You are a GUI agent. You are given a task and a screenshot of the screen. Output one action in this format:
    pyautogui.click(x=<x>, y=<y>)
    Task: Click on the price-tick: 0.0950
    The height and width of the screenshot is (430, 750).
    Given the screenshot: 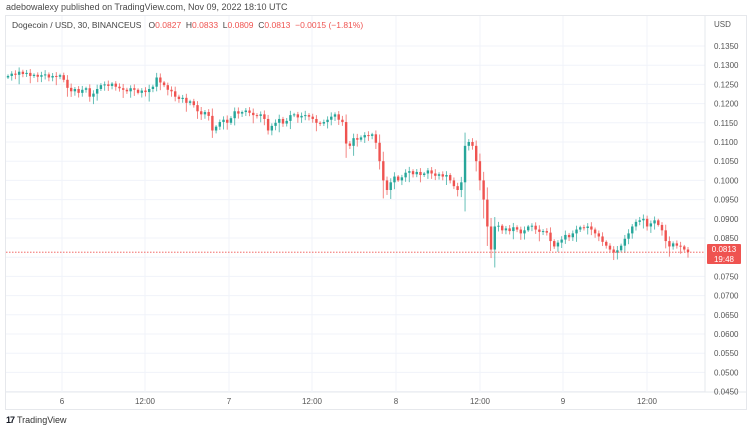 What is the action you would take?
    pyautogui.click(x=726, y=200)
    